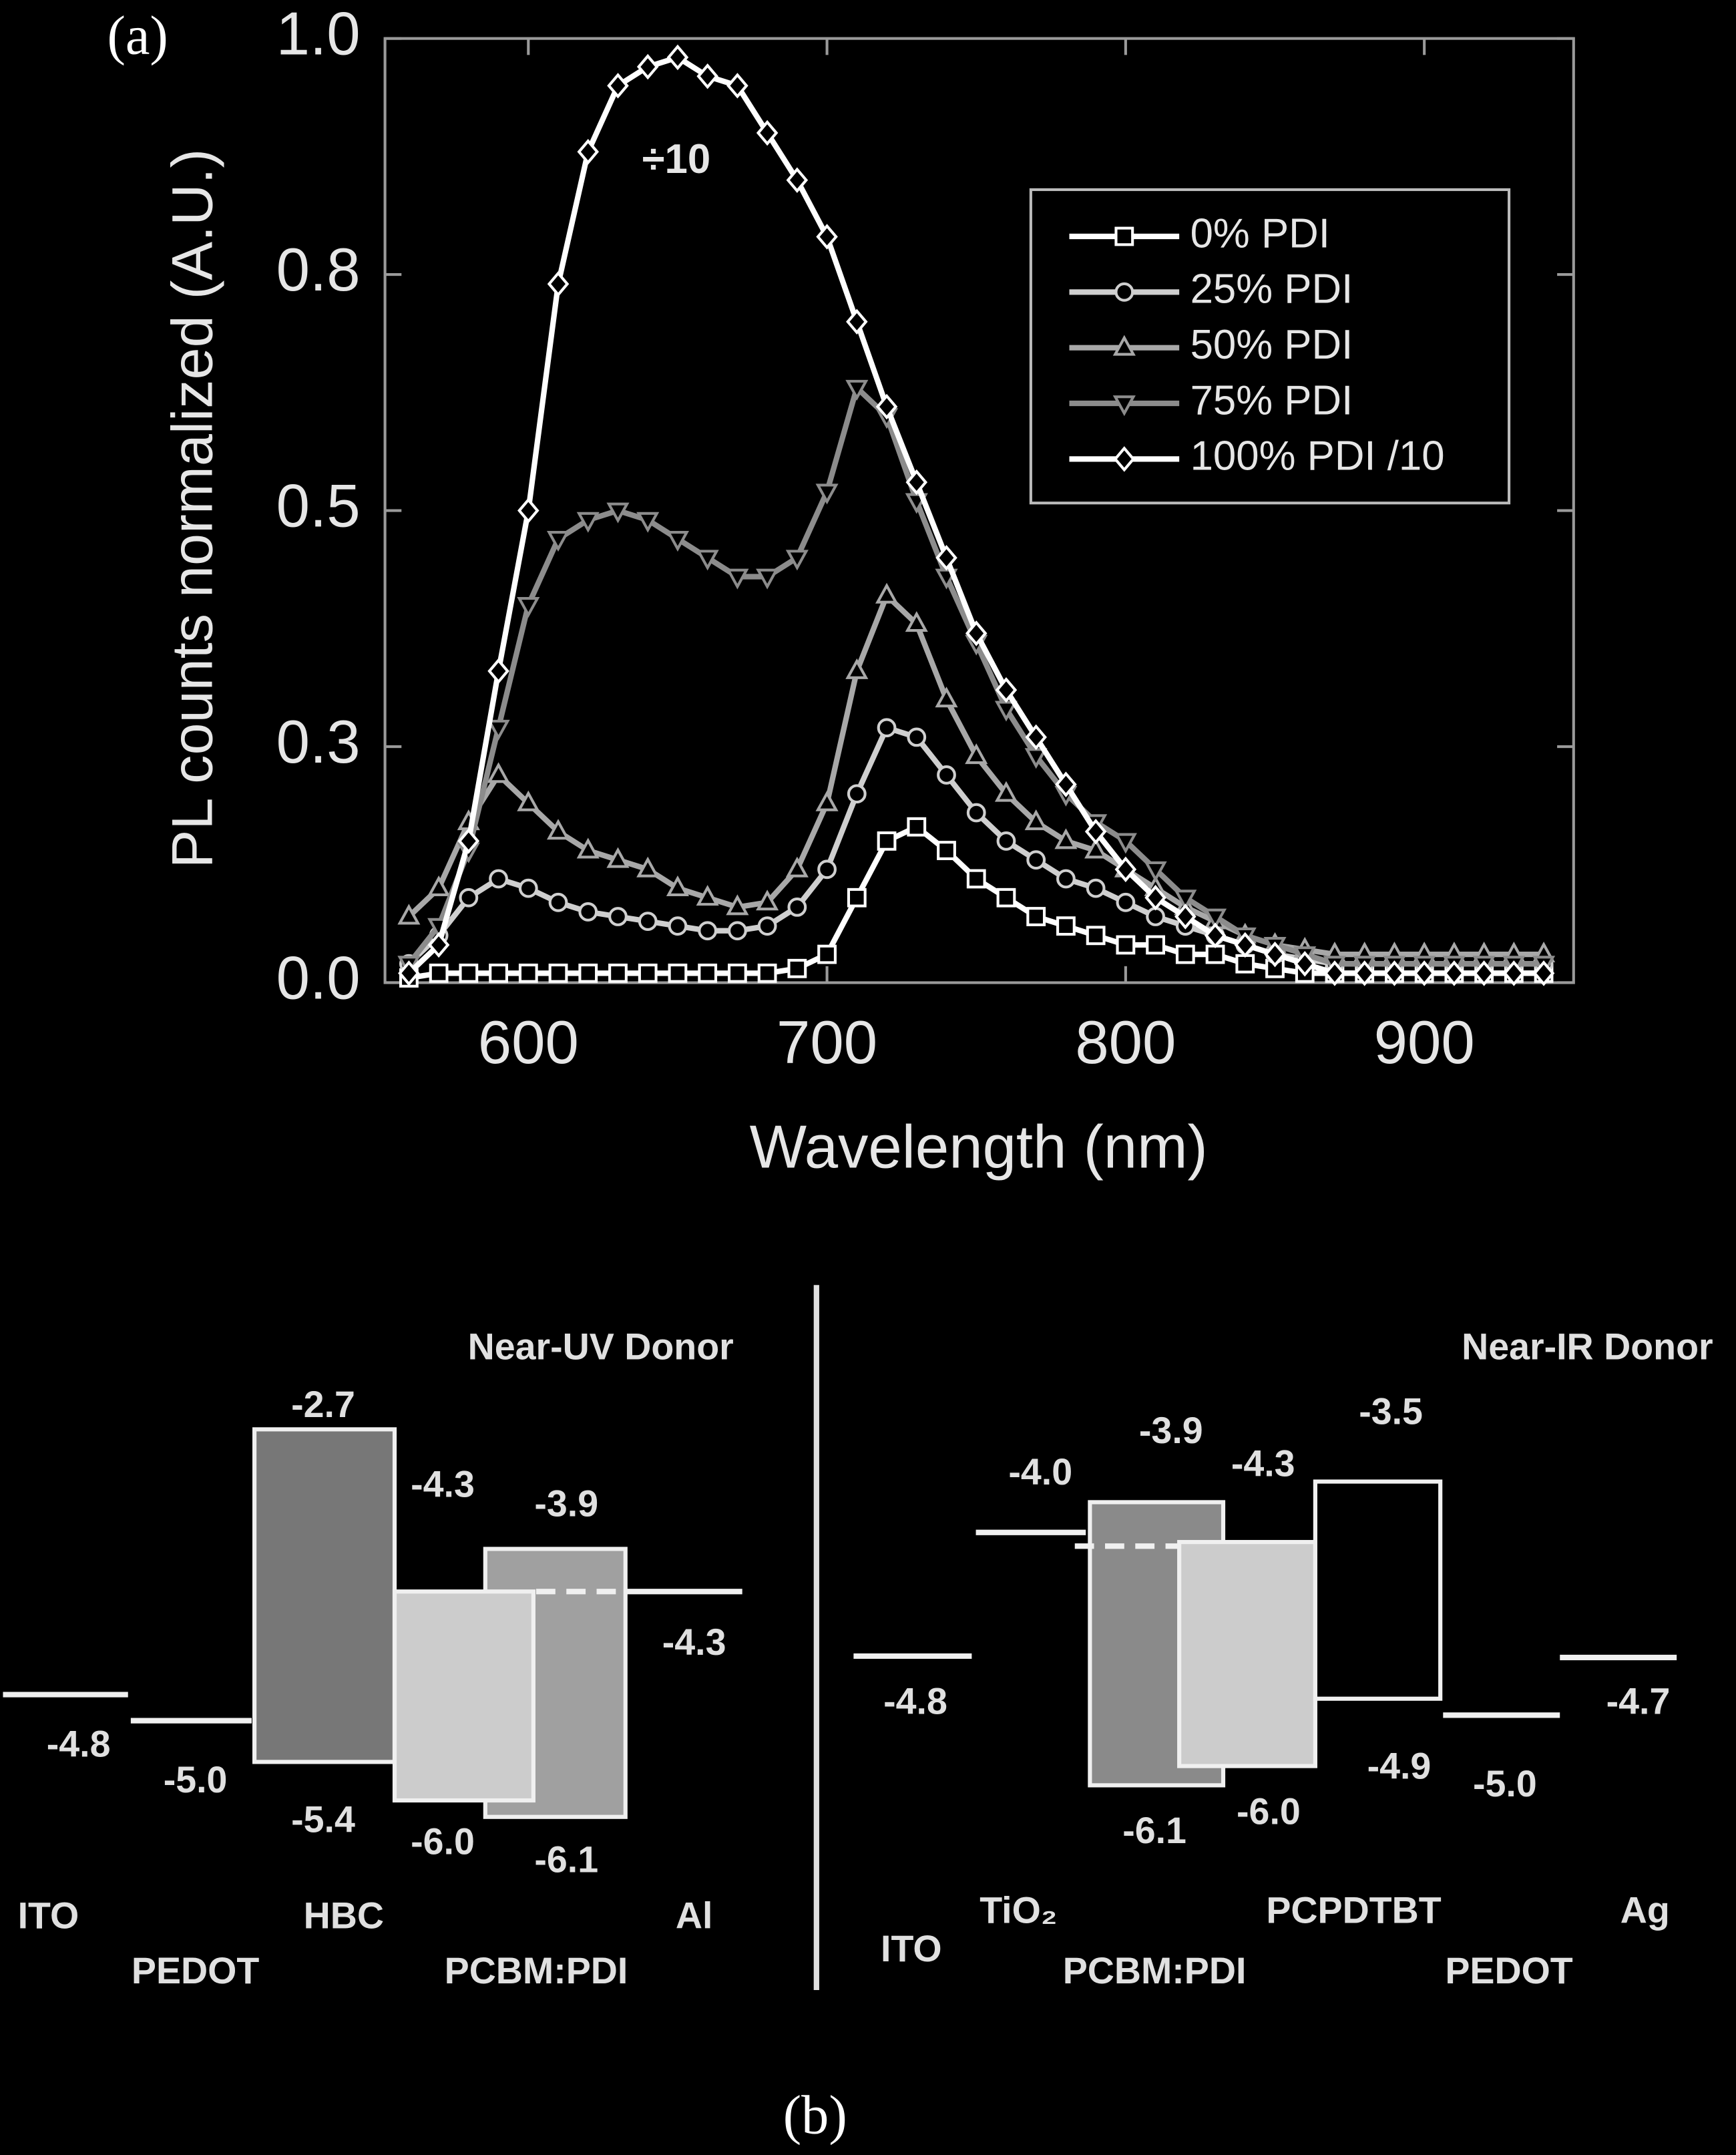 Image resolution: width=1736 pixels, height=2155 pixels. What do you see at coordinates (1587, 1347) in the screenshot?
I see `diagram-title: Near-IR Donor` at bounding box center [1587, 1347].